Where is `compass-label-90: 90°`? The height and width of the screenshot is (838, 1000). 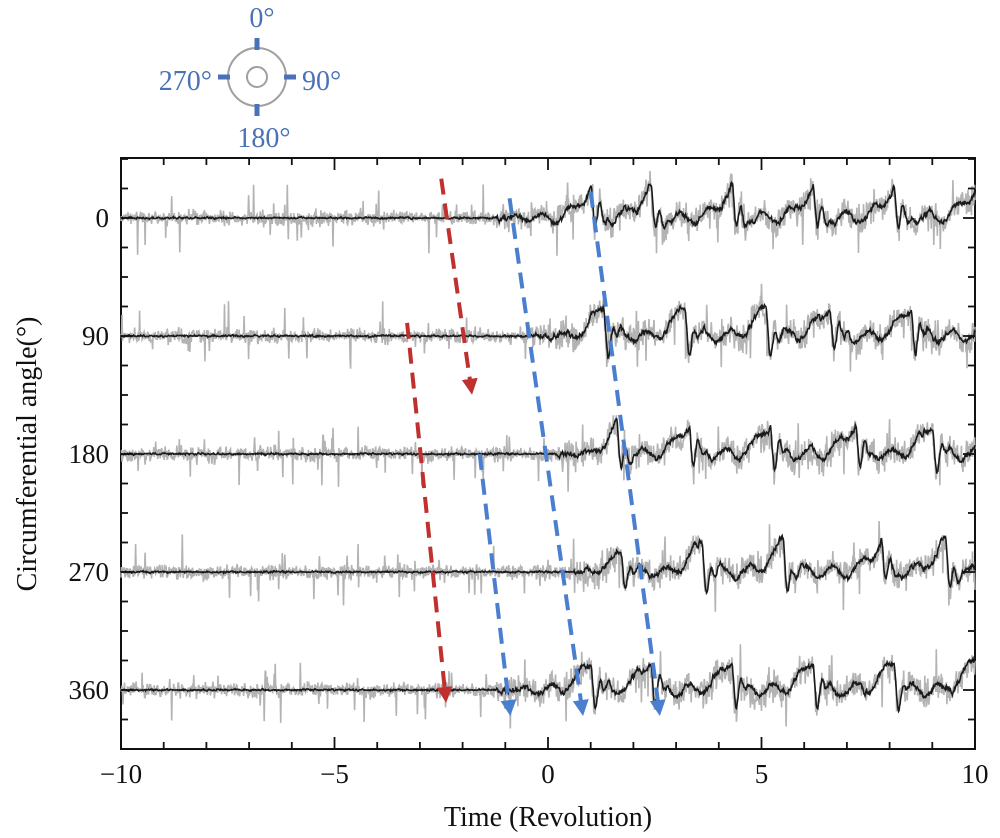
compass-label-90: 90° is located at coordinates (321, 81).